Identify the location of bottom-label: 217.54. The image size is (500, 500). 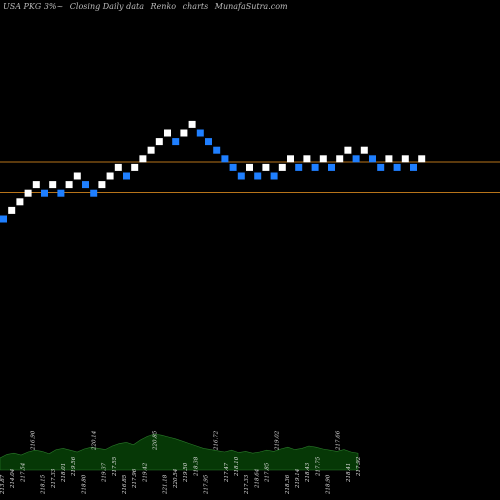
(23, 472).